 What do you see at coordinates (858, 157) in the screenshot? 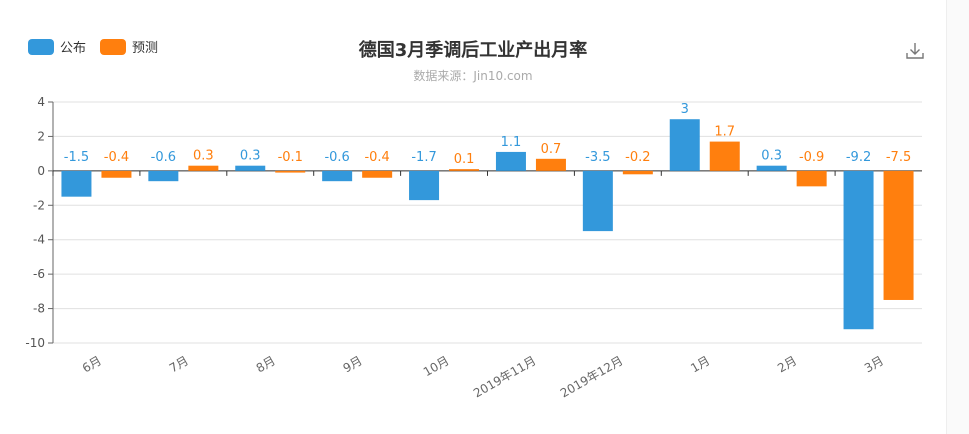
I see `data-label: -9.2` at bounding box center [858, 157].